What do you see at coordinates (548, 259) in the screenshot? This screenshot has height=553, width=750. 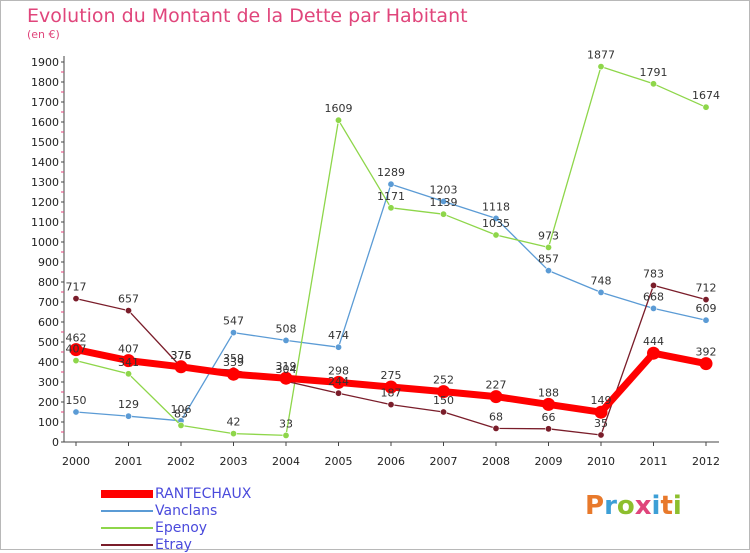 I see `data-label: 857` at bounding box center [548, 259].